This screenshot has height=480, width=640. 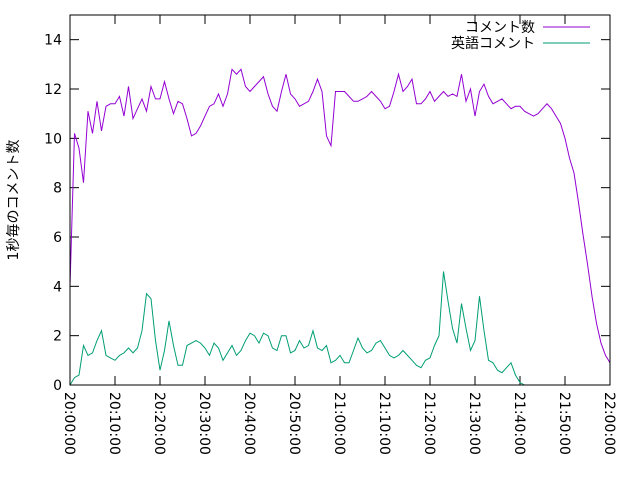 I want to click on x-tick-label: 21:00:00, so click(x=339, y=423).